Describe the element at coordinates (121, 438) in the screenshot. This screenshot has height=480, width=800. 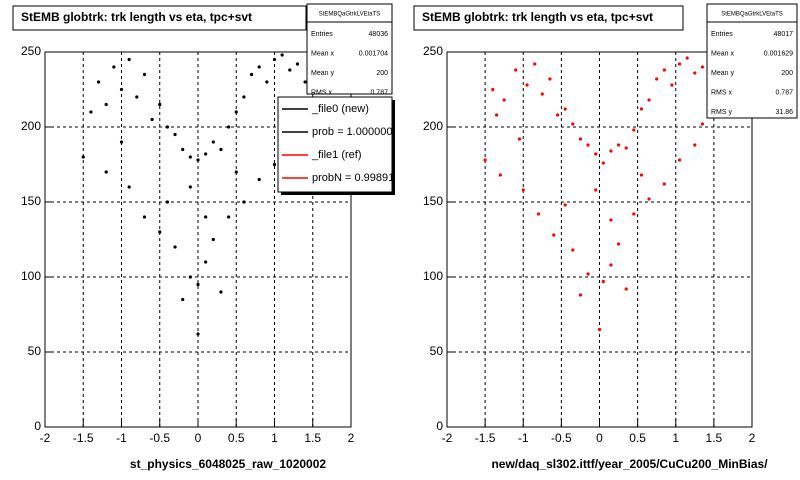
I see `x-tick-label: -1` at that location.